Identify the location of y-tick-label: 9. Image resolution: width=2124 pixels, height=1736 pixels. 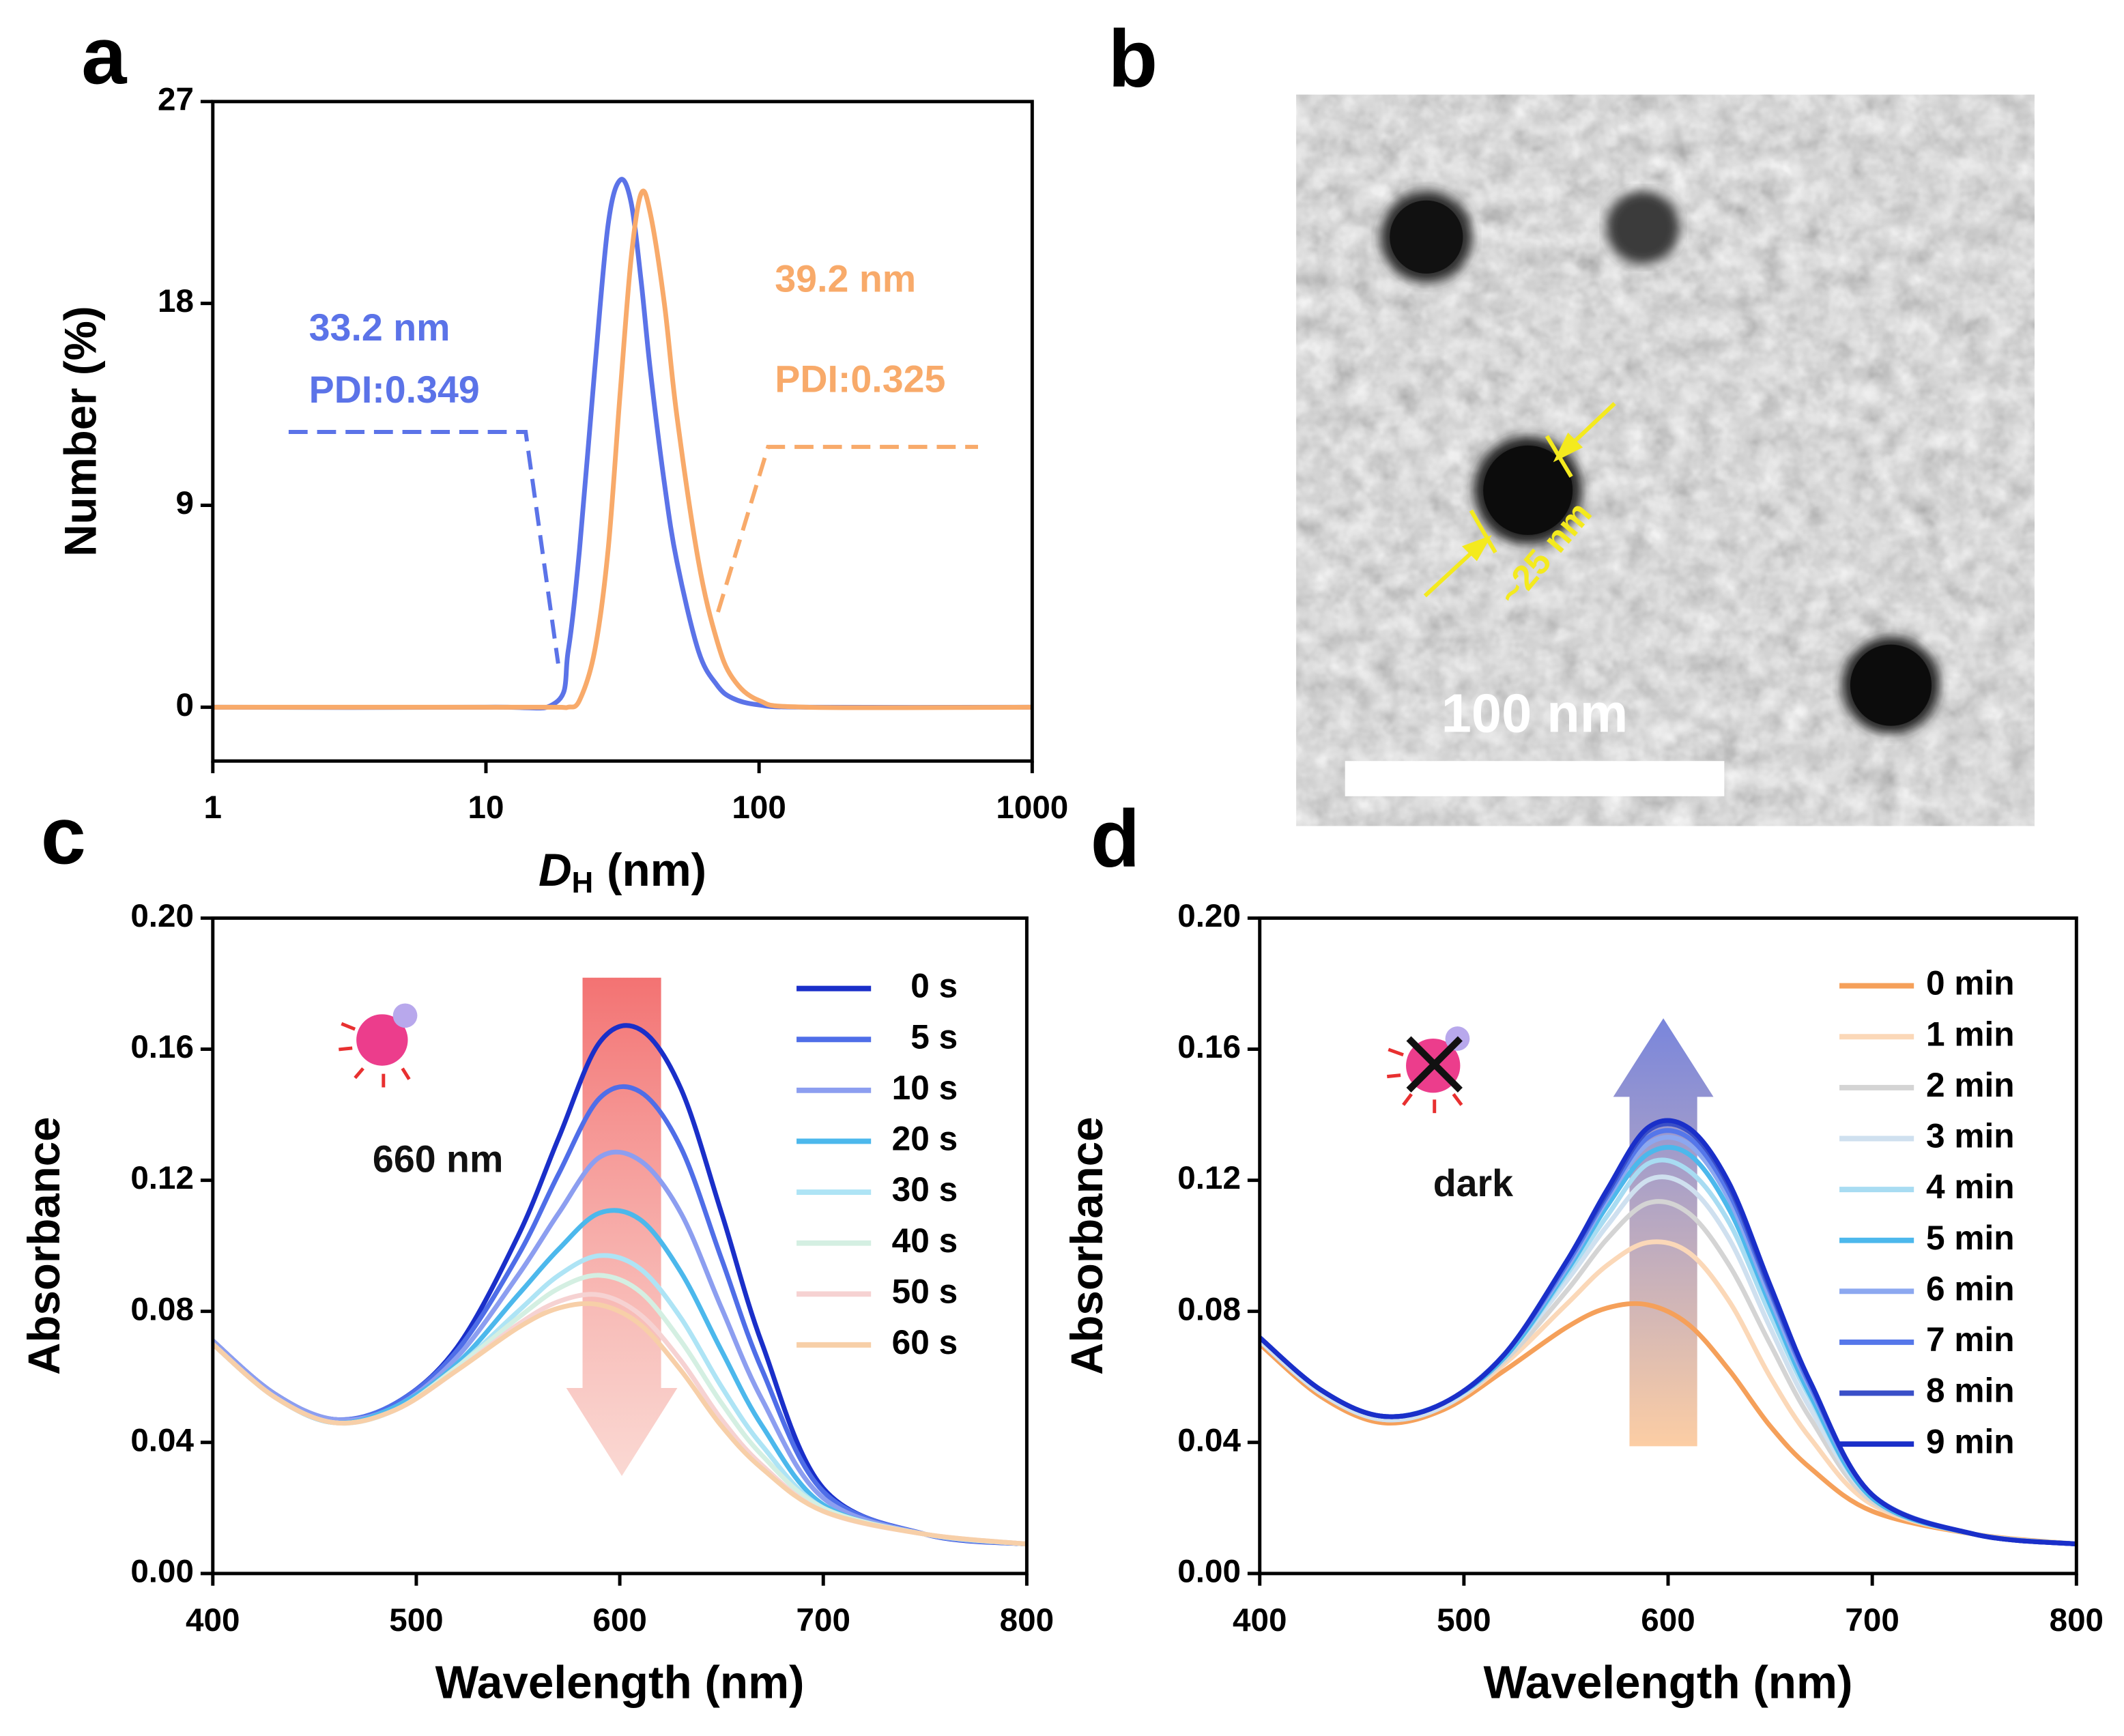
(185, 503).